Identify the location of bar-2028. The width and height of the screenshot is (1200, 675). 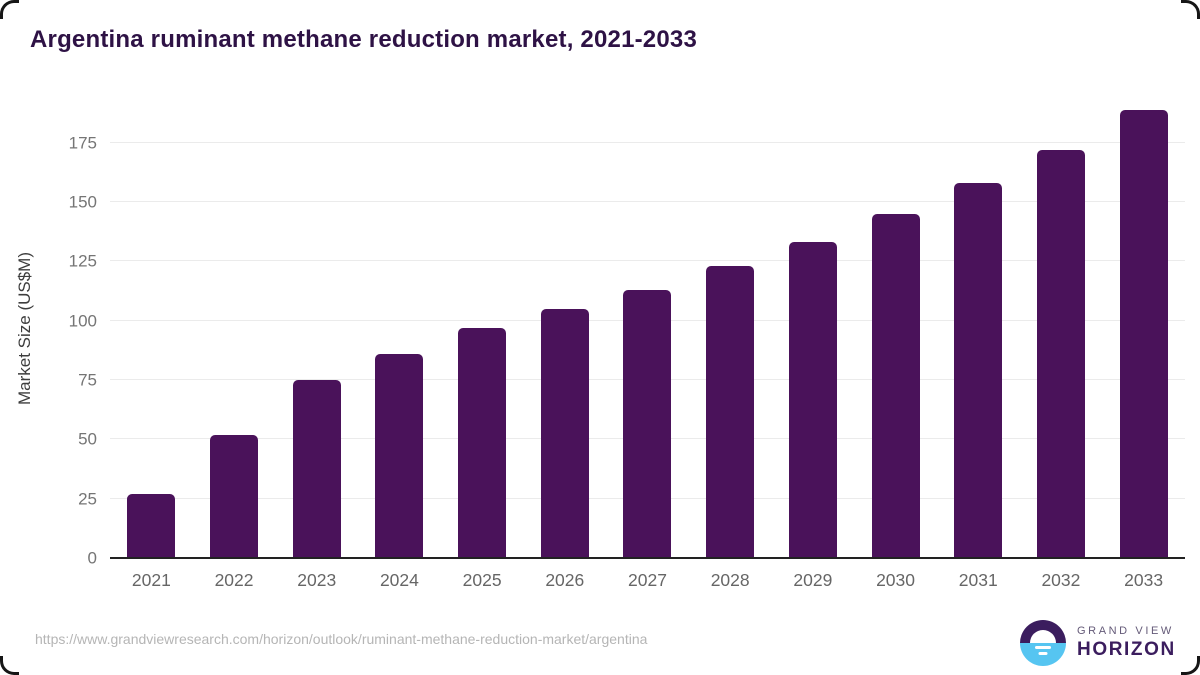
(730, 412).